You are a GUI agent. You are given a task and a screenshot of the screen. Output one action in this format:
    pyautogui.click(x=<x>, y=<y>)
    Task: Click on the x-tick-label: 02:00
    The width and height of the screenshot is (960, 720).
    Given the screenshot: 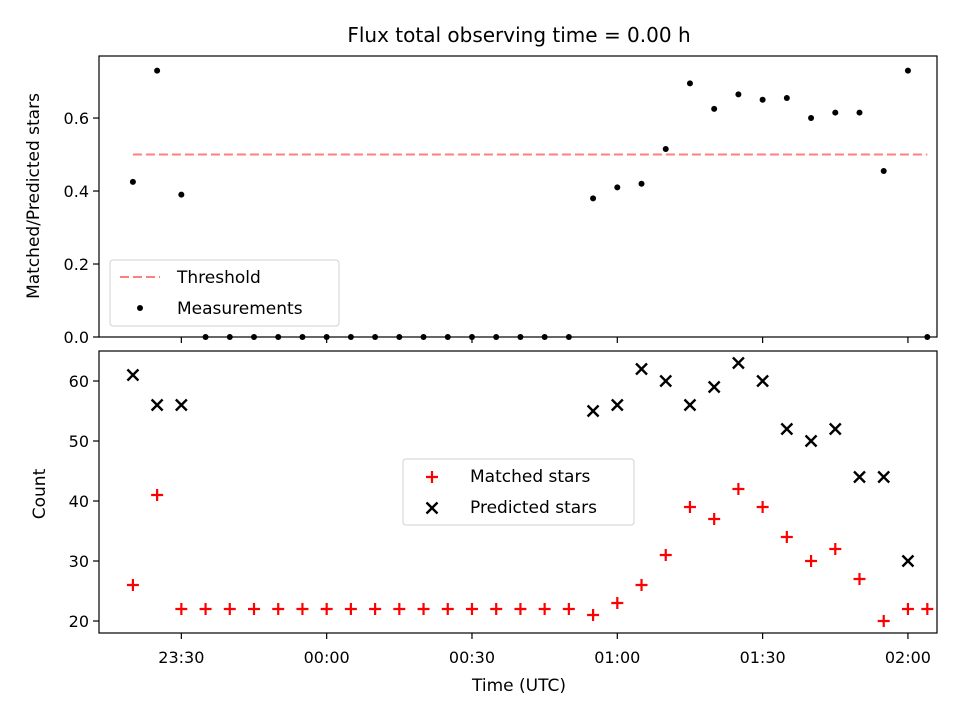 What is the action you would take?
    pyautogui.click(x=908, y=657)
    